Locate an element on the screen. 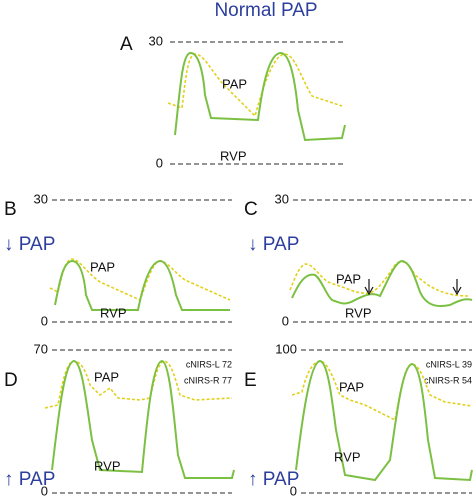 The image size is (474, 498). panel-c: C 30 ↓ PAP 0 PAP RVP is located at coordinates (358, 259).